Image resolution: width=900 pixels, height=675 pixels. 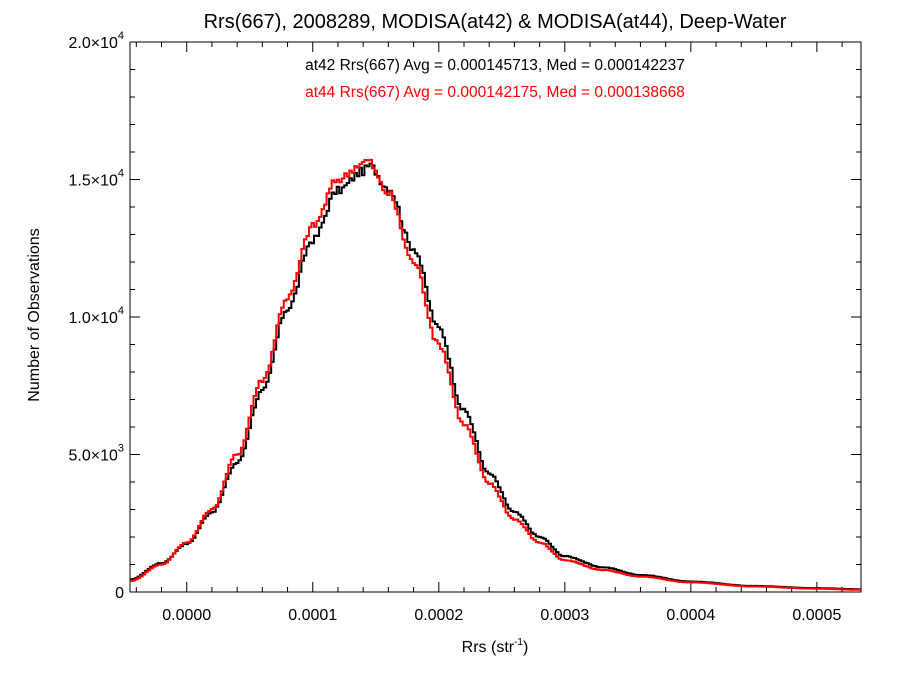 I want to click on x-axis-label: Rrs (str-1), so click(x=495, y=646).